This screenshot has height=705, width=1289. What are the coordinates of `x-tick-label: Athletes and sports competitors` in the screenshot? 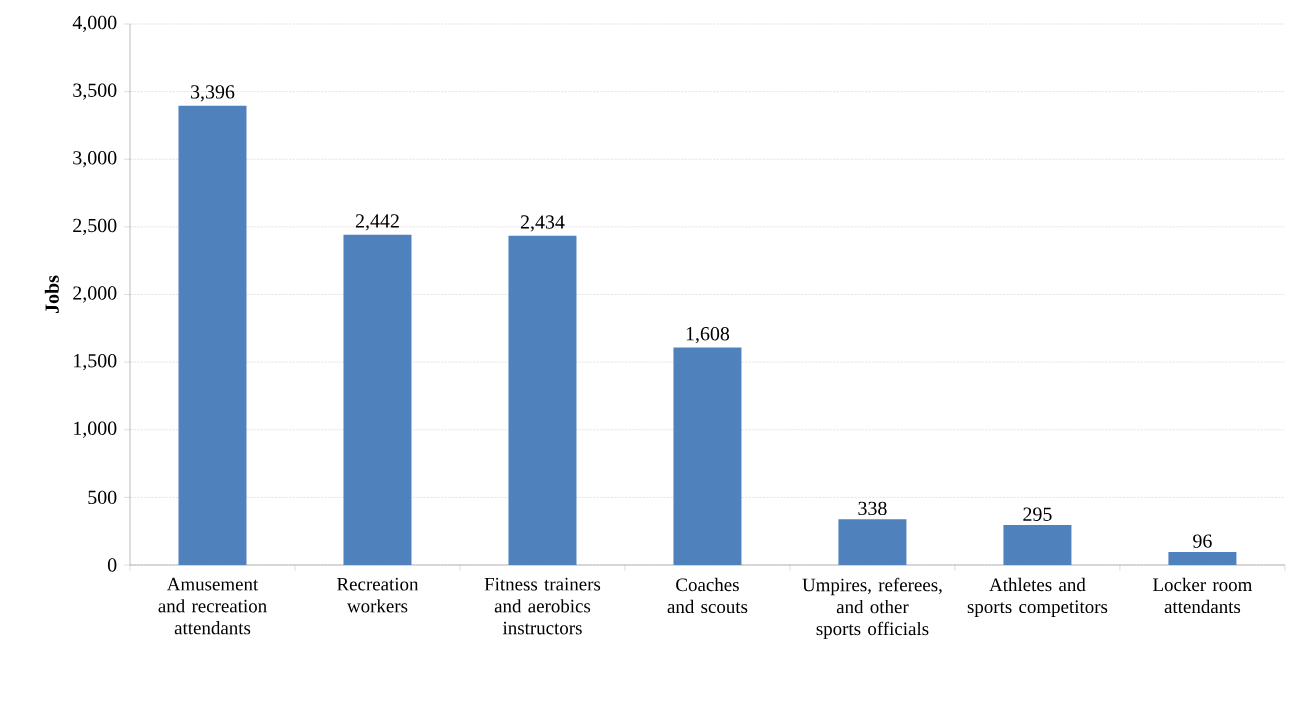 It's located at (1037, 597).